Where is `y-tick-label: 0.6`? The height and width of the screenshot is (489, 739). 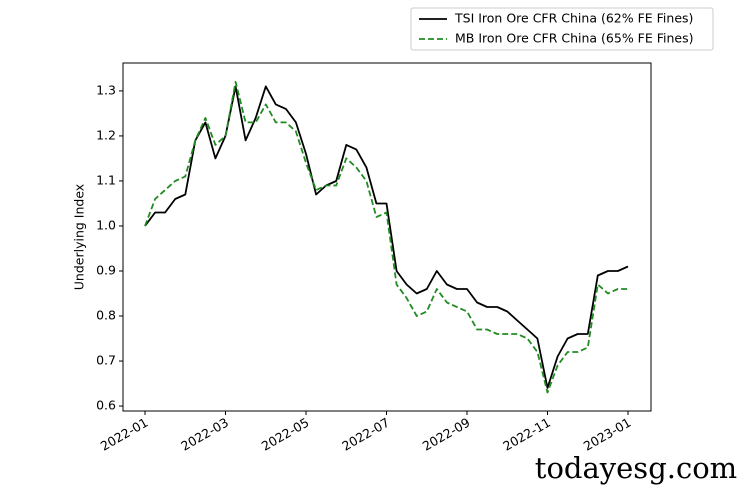
y-tick-label: 0.6 is located at coordinates (106, 405).